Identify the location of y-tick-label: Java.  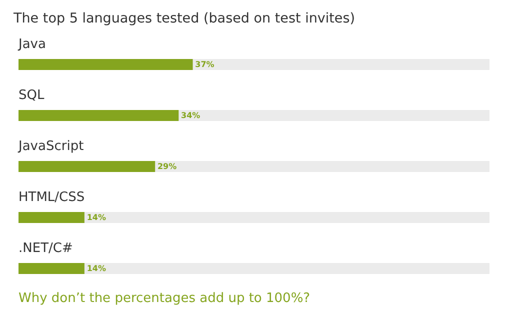
(32, 44).